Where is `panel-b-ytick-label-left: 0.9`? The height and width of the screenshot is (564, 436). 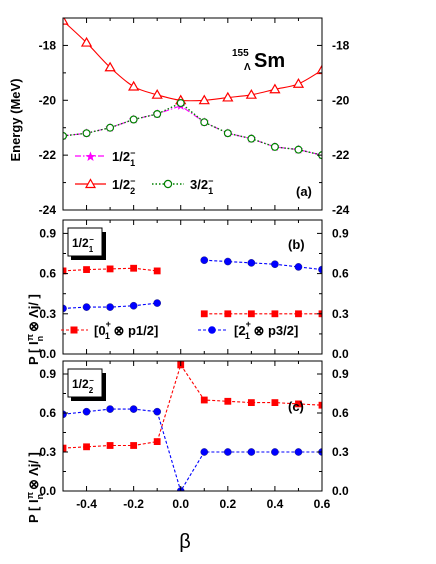 panel-b-ytick-label-left: 0.9 is located at coordinates (47, 233).